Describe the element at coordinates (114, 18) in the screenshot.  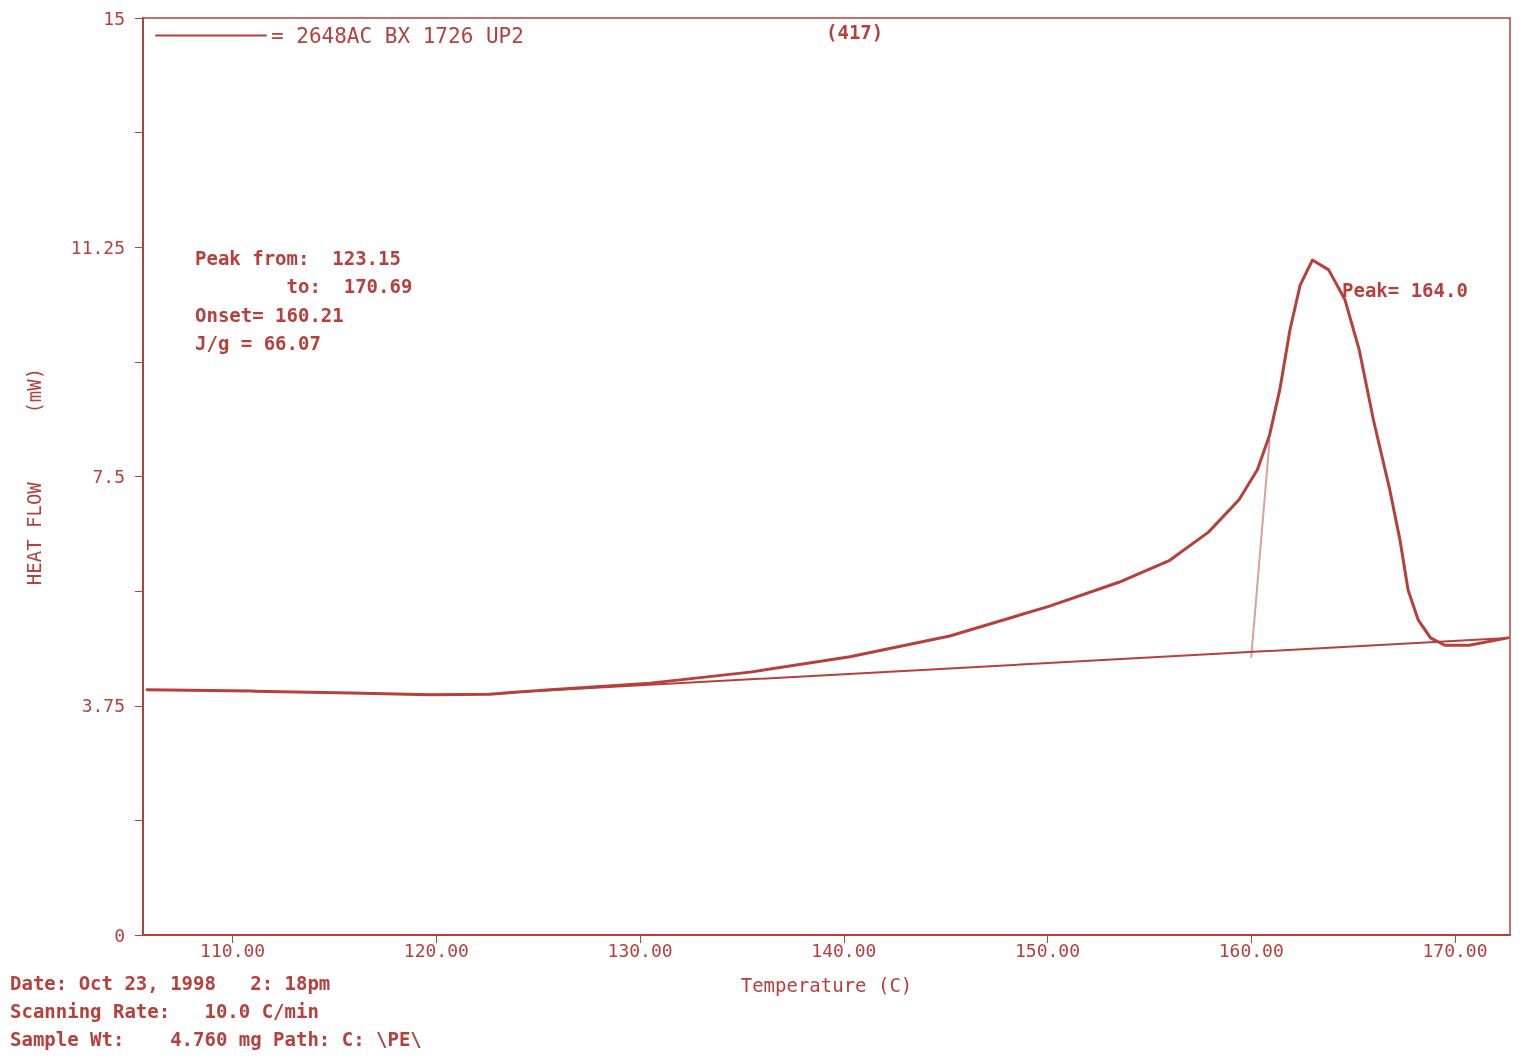
I see `y-tick-label: 15` at that location.